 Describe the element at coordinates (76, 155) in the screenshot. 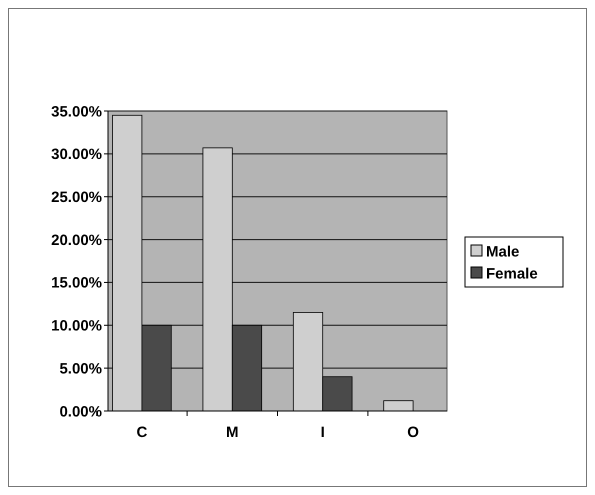

I see `y-tick-label: 30.00%` at that location.